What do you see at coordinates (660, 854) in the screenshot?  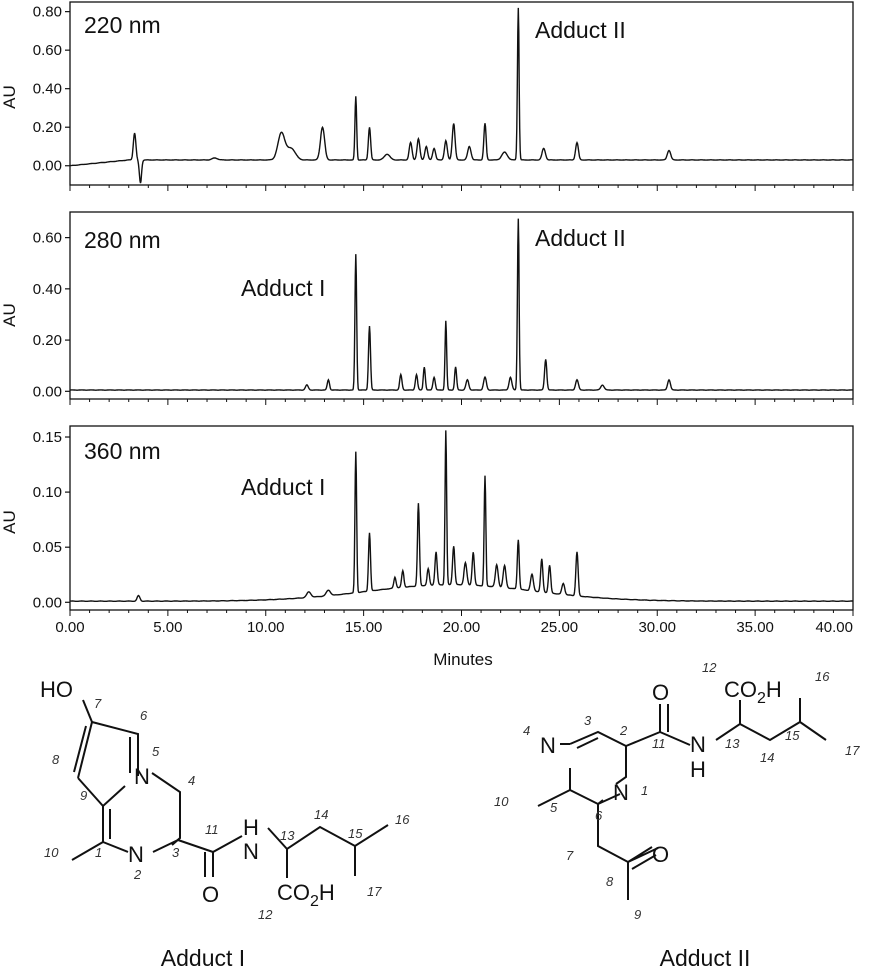 I see `label-o8: O` at bounding box center [660, 854].